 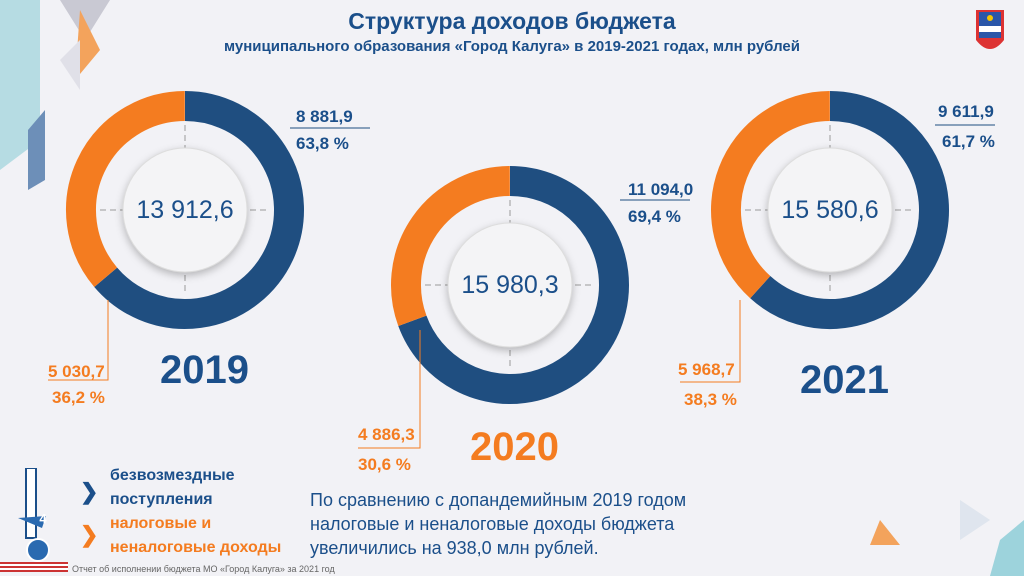 I want to click on value-free-2021: 9 611,9, so click(x=966, y=111).